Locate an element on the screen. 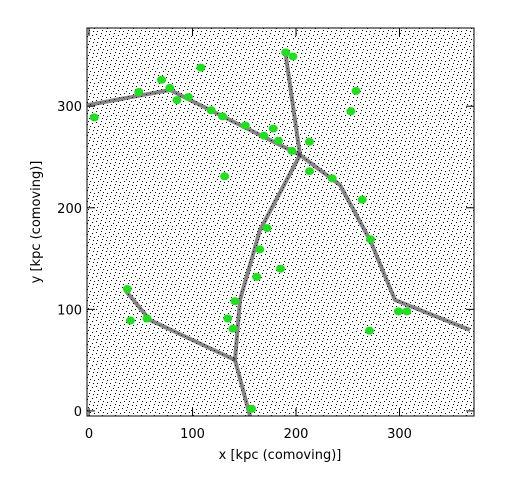  y-axis-label: y [kpc (comoving)] is located at coordinates (36, 222).